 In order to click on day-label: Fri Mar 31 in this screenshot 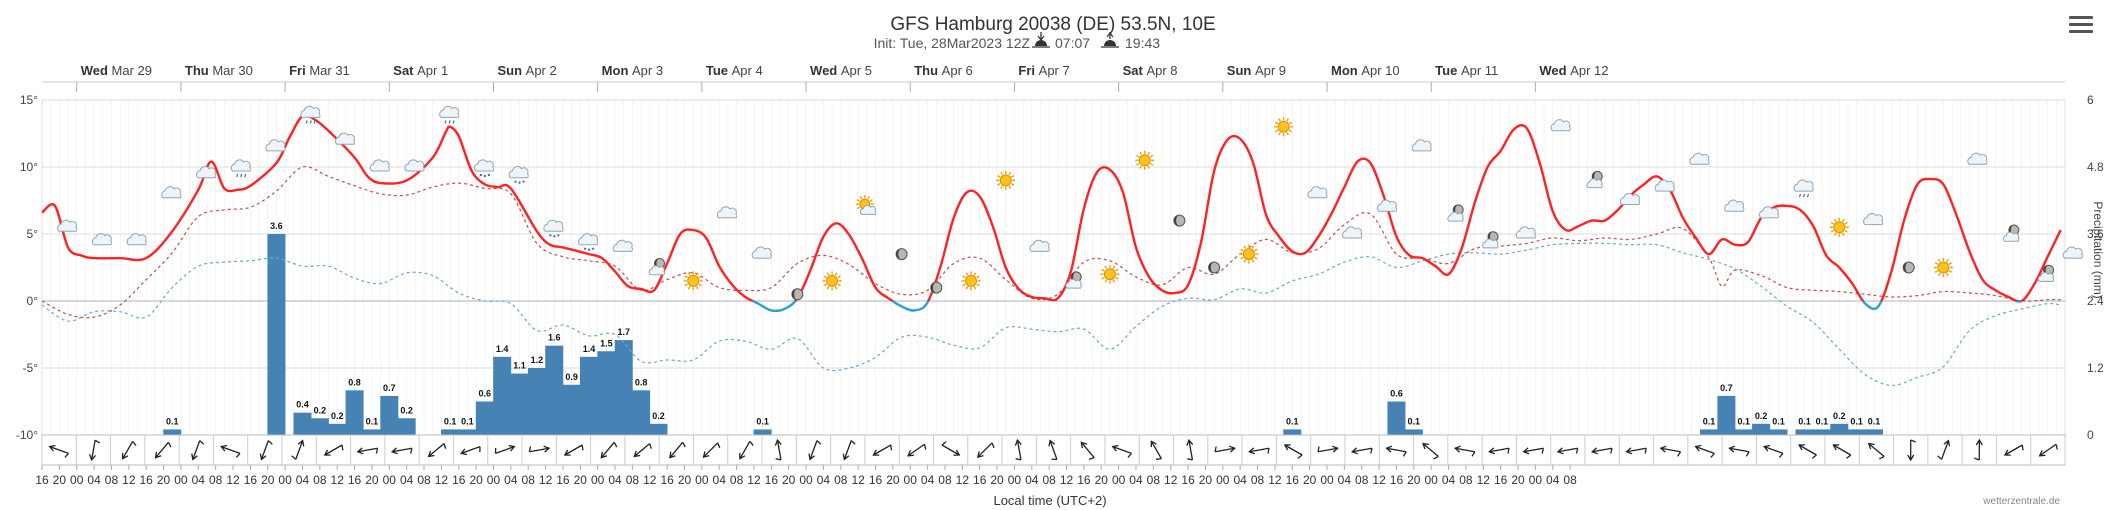, I will do `click(319, 70)`.